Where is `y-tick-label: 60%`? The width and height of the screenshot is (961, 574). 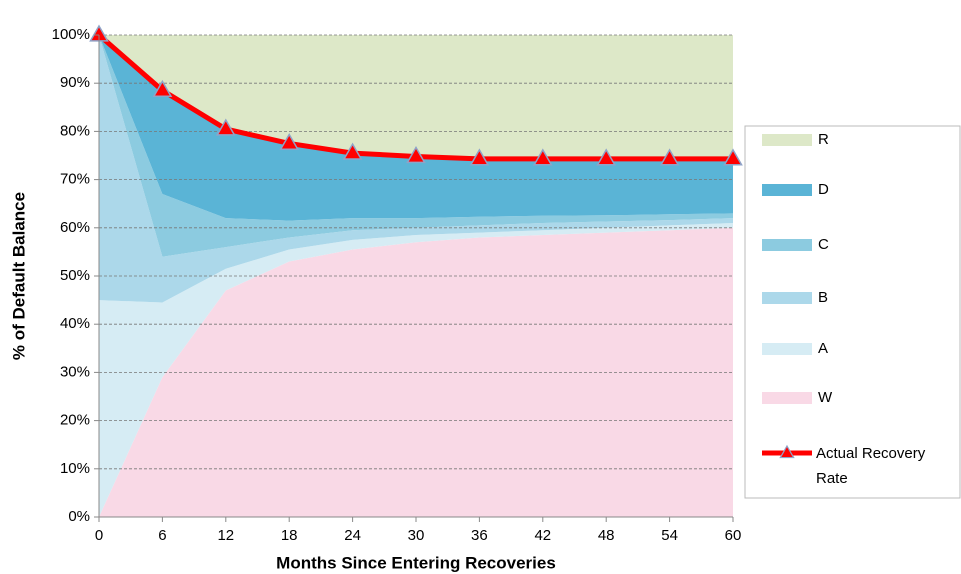
y-tick-label: 60% is located at coordinates (75, 227).